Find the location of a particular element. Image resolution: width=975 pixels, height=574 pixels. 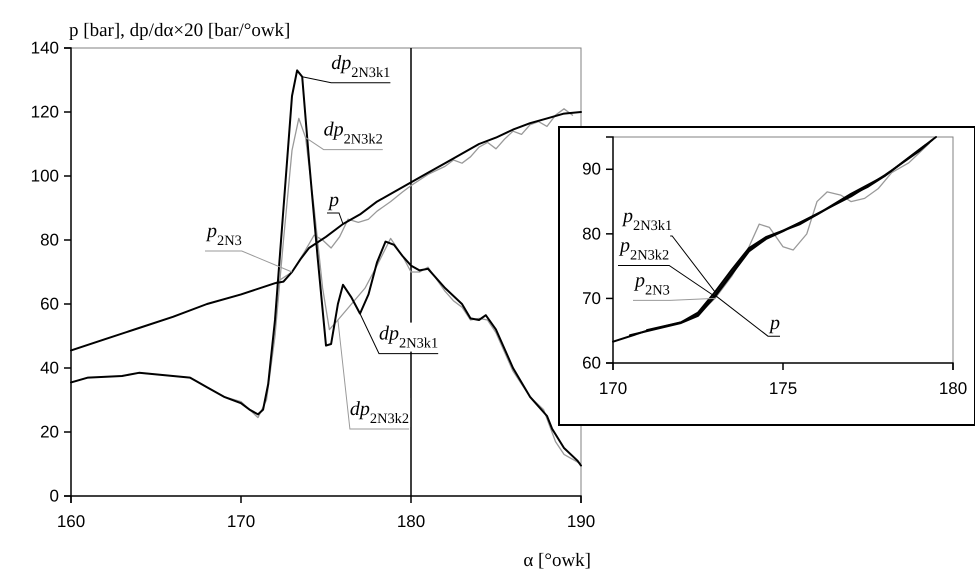

text: p$_{2N3}$ is located at coordinates (223, 234).